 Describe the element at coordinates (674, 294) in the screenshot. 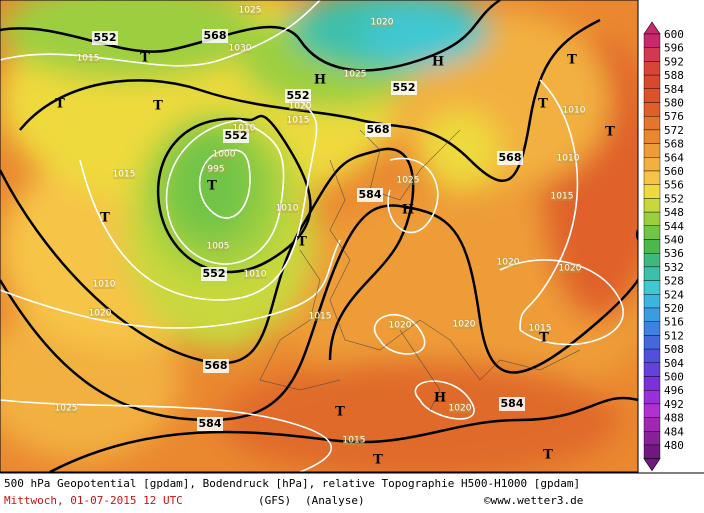

I see `scale-label: 524` at that location.